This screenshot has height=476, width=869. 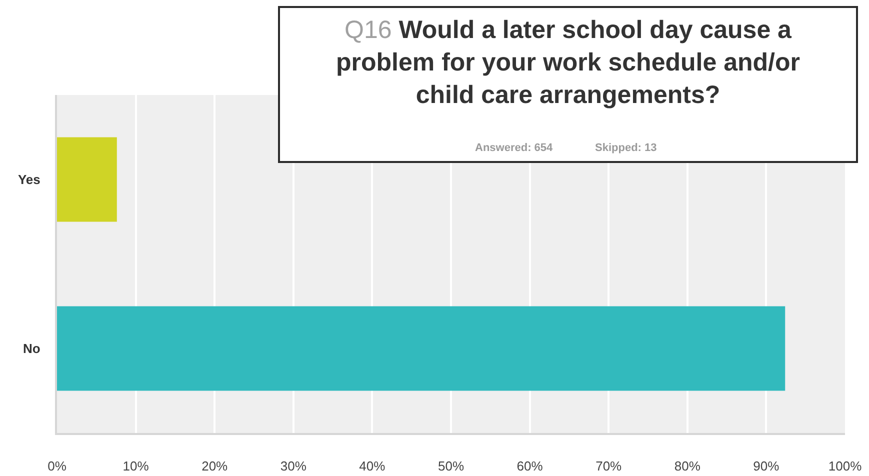 I want to click on x-tick-label: 80%, so click(x=687, y=466).